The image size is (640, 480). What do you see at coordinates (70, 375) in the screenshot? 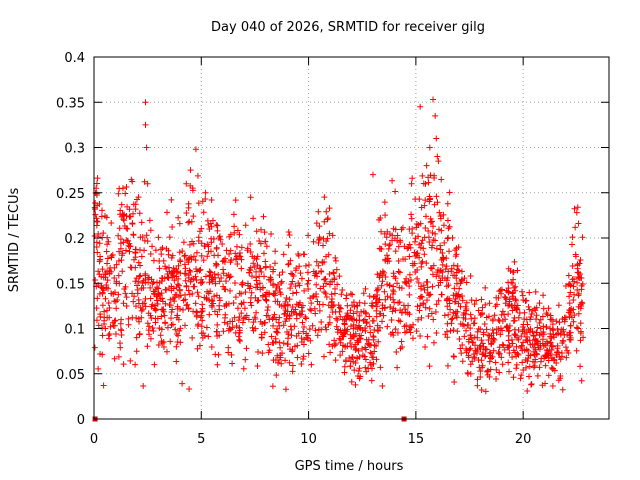
I see `y-tick-label: 0.05` at bounding box center [70, 375].